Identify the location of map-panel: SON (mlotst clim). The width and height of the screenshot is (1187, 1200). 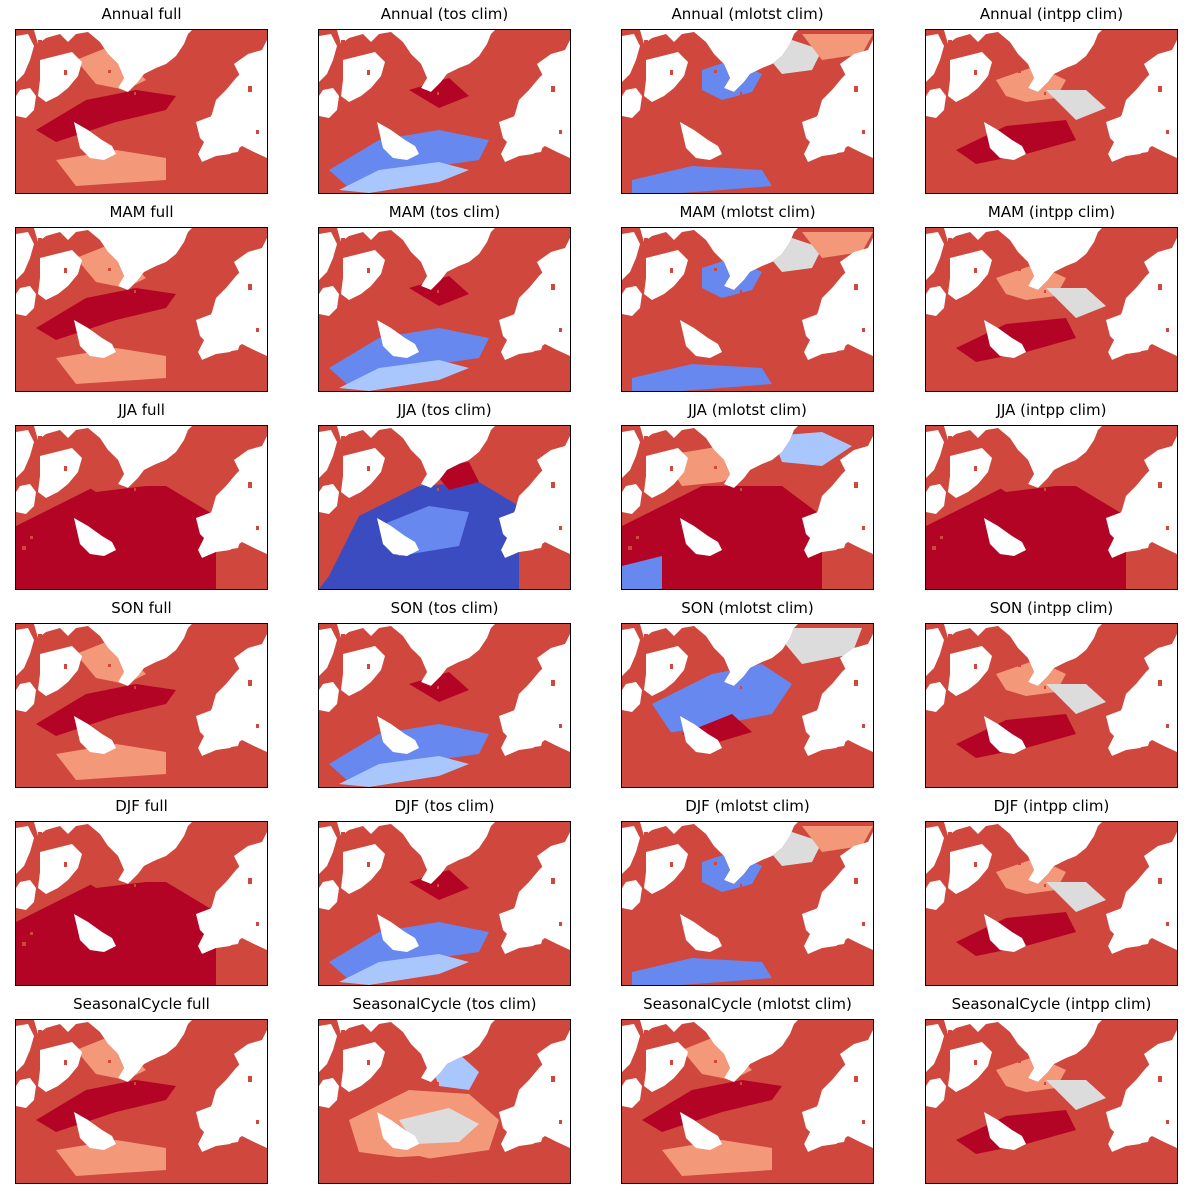
(747, 691).